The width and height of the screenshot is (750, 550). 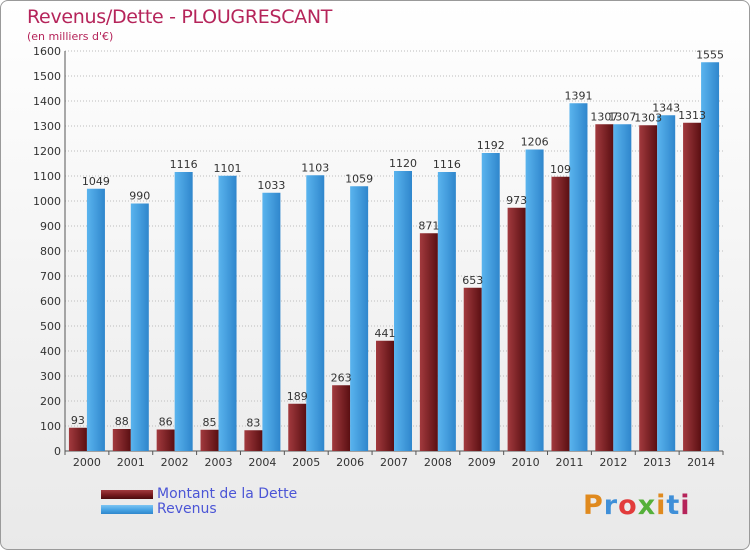 I want to click on legend-swatch-revenus, so click(x=127, y=509).